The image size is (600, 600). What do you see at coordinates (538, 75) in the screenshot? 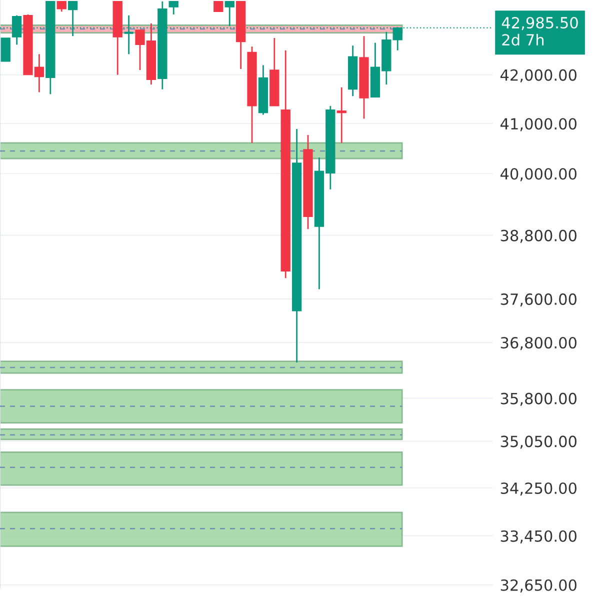
I see `y-tick-label: 42,000.00` at bounding box center [538, 75].